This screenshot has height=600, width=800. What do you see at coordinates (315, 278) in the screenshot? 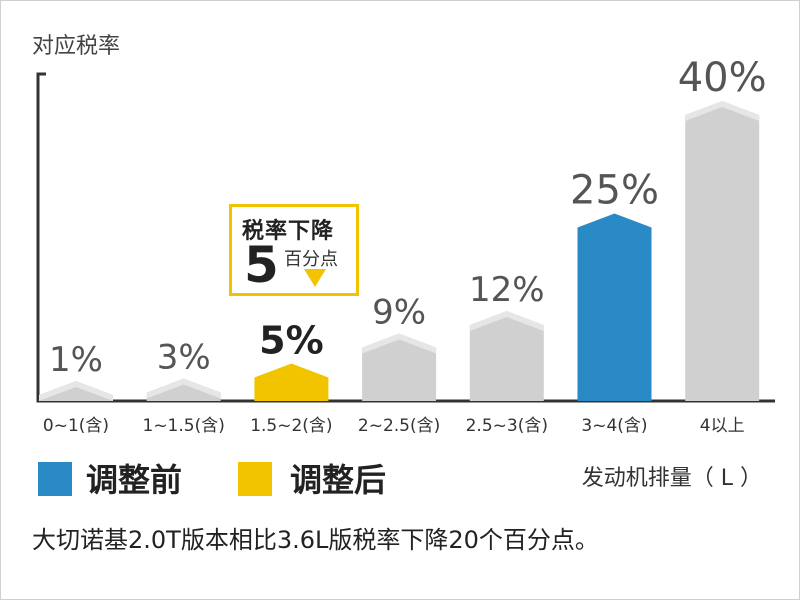
I see `down-arrow-icon` at bounding box center [315, 278].